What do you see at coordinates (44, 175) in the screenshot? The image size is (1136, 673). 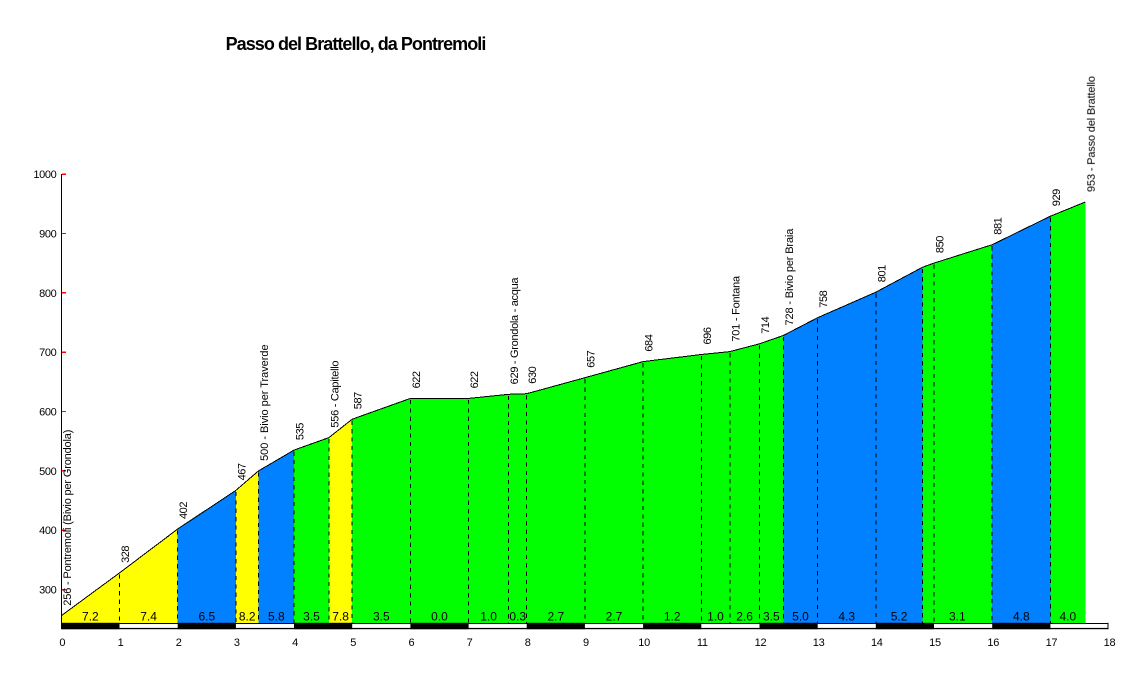 I see `svg-text: 1000` at bounding box center [44, 175].